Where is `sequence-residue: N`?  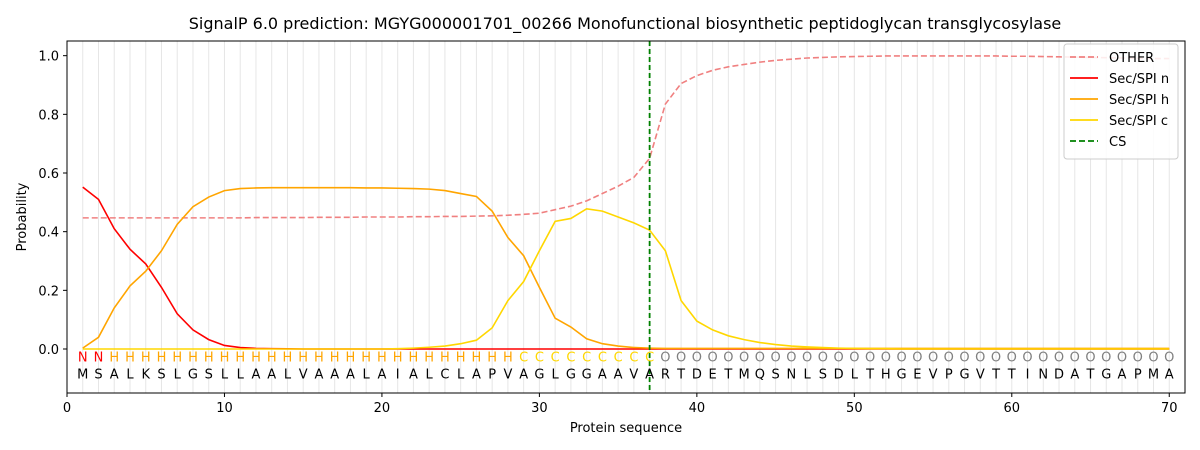 sequence-residue: N is located at coordinates (1043, 374).